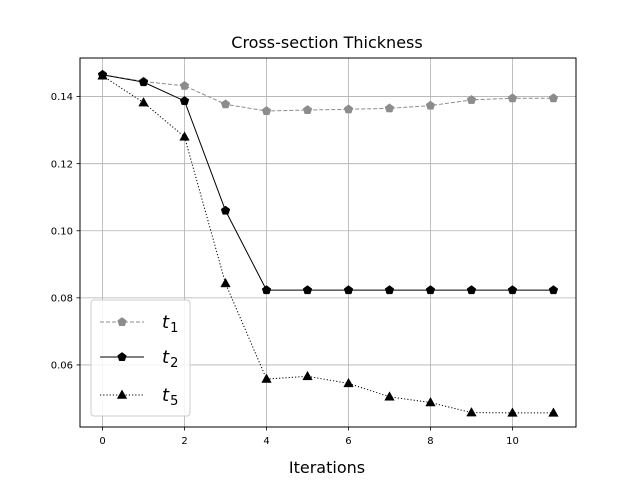 Image resolution: width=640 pixels, height=480 pixels. I want to click on legend-label: t5, so click(170, 397).